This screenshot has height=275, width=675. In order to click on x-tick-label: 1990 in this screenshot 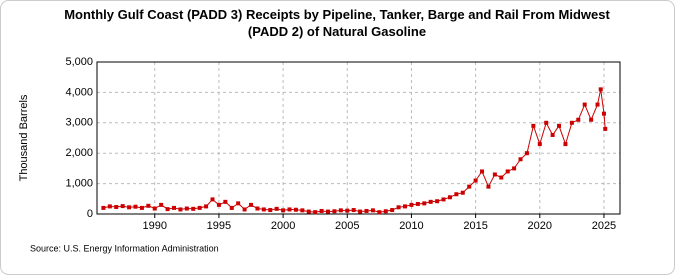, I will do `click(155, 226)`.